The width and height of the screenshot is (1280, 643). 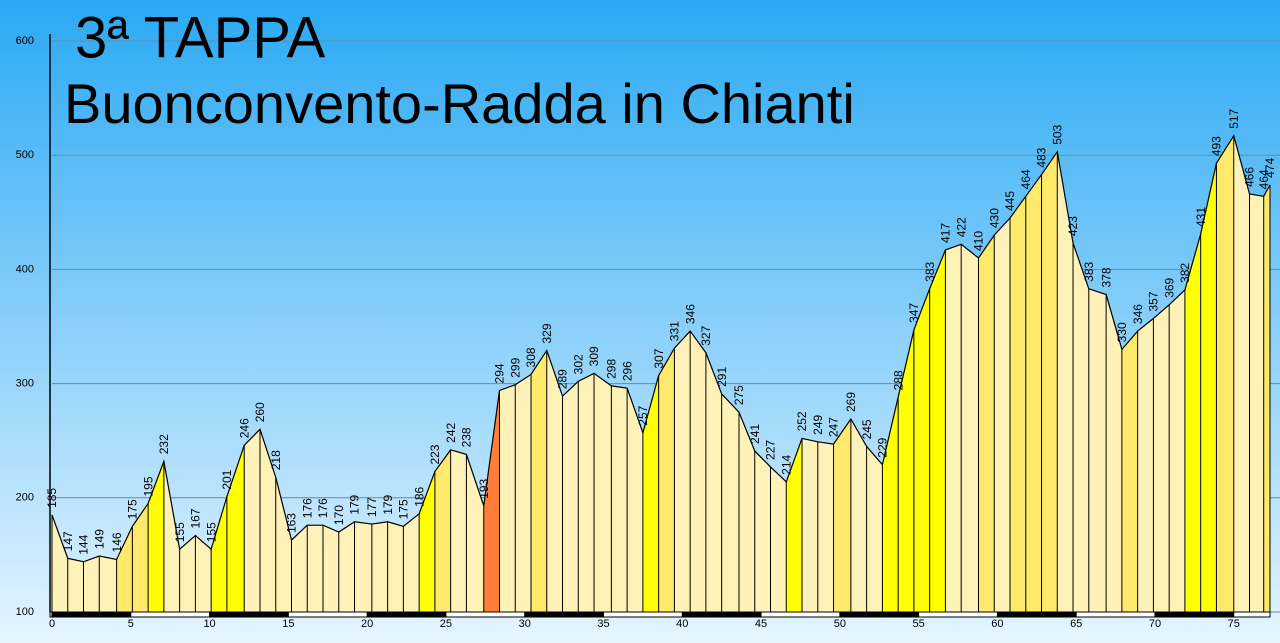 I want to click on chart-title: 3ª TAPPA, so click(x=200, y=37).